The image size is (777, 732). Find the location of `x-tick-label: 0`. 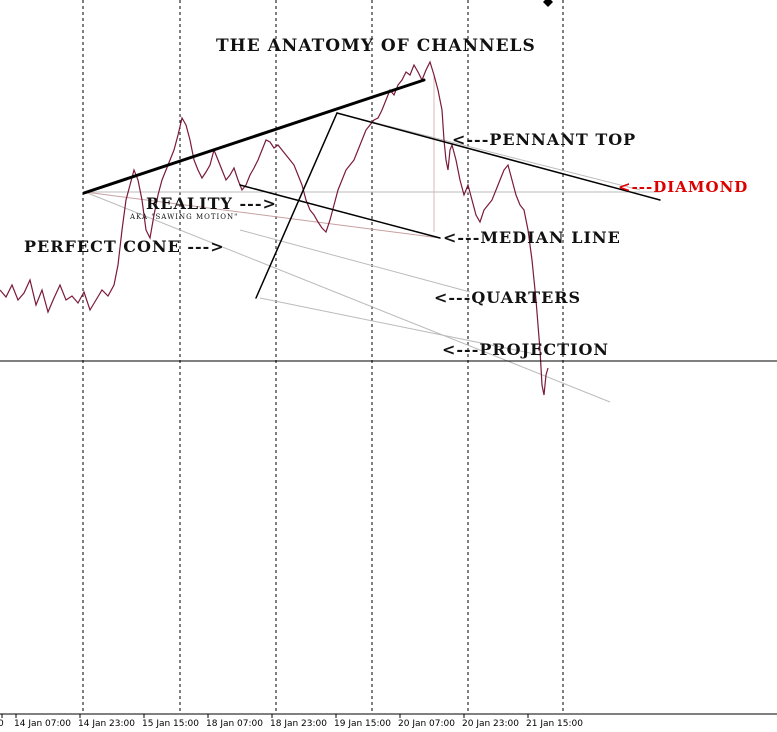

x-tick-label: 0 is located at coordinates (2, 724).